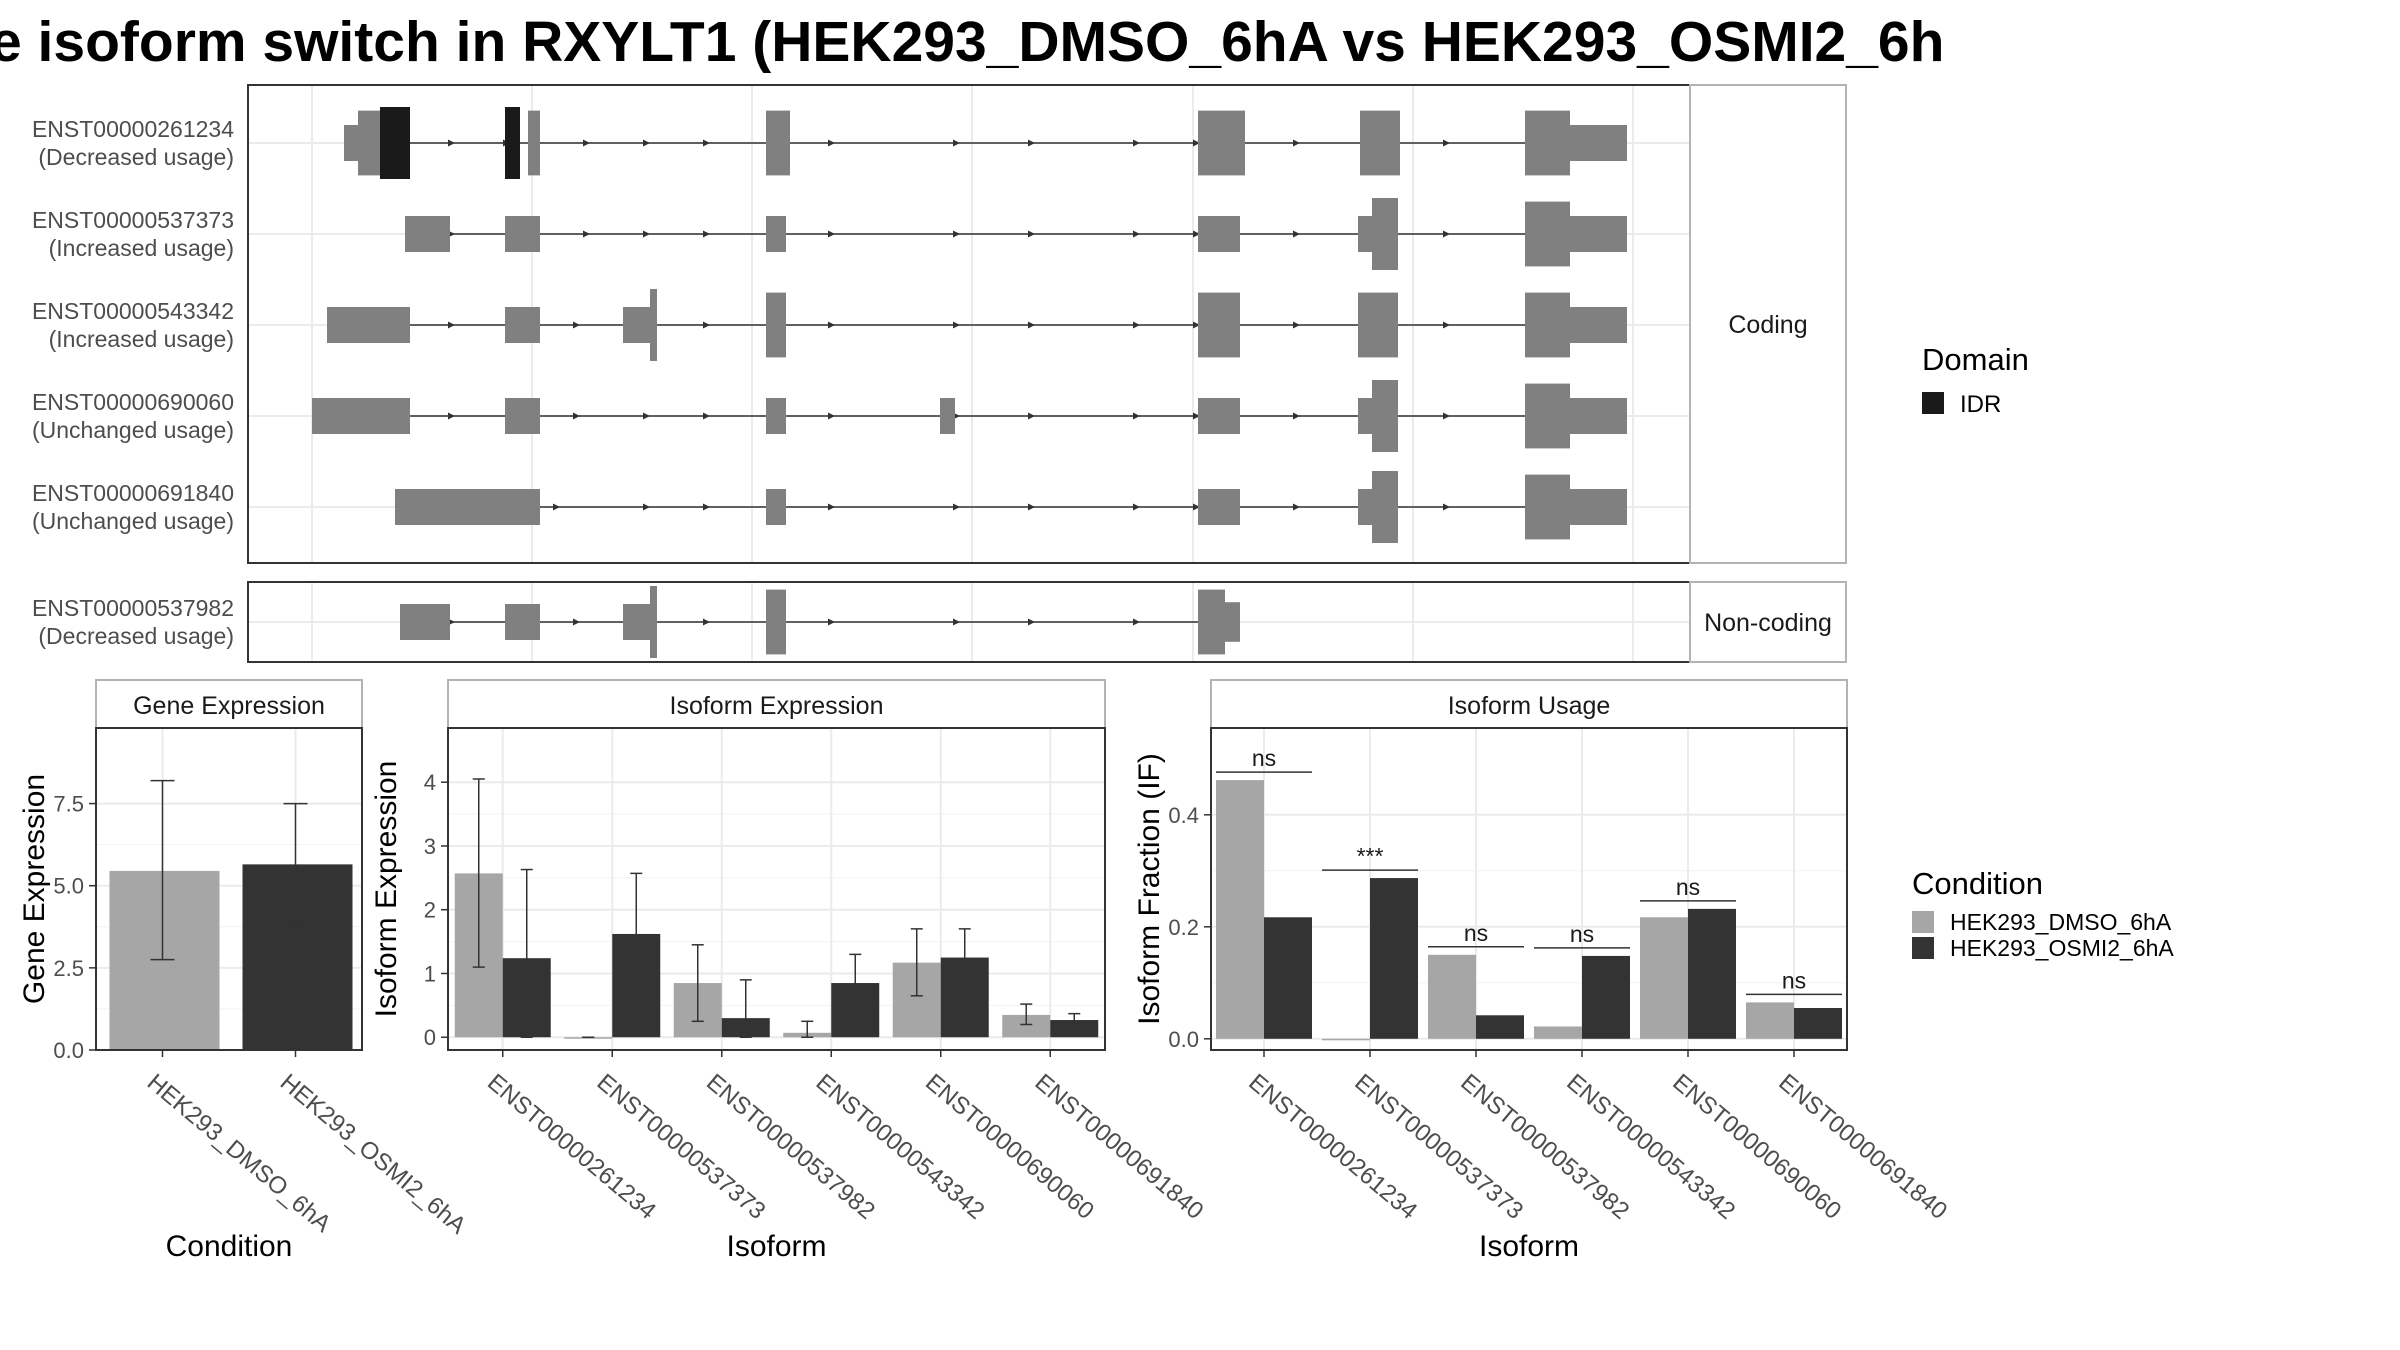 Image resolution: width=2400 pixels, height=1350 pixels. Describe the element at coordinates (430, 1037) in the screenshot. I see `isoform-expression-y-tick-label: 0` at that location.